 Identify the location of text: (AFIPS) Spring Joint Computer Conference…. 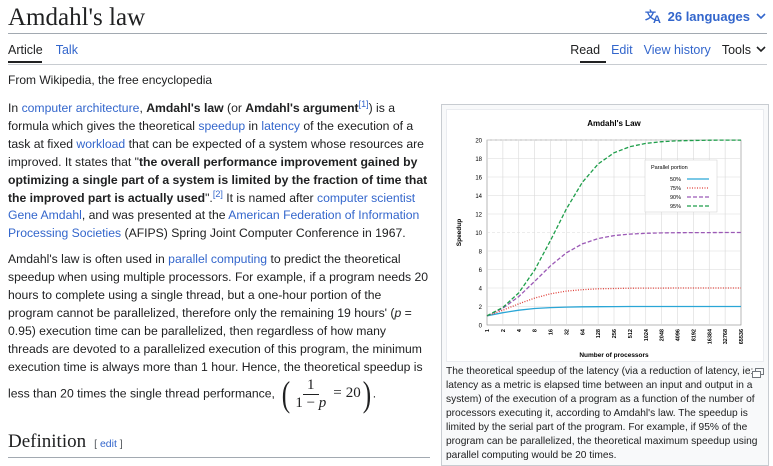
(263, 233).